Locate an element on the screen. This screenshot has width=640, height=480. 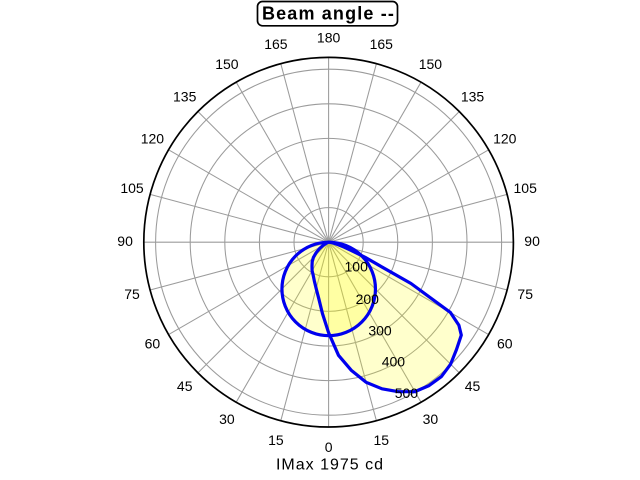
svg-text: 500 is located at coordinates (407, 393).